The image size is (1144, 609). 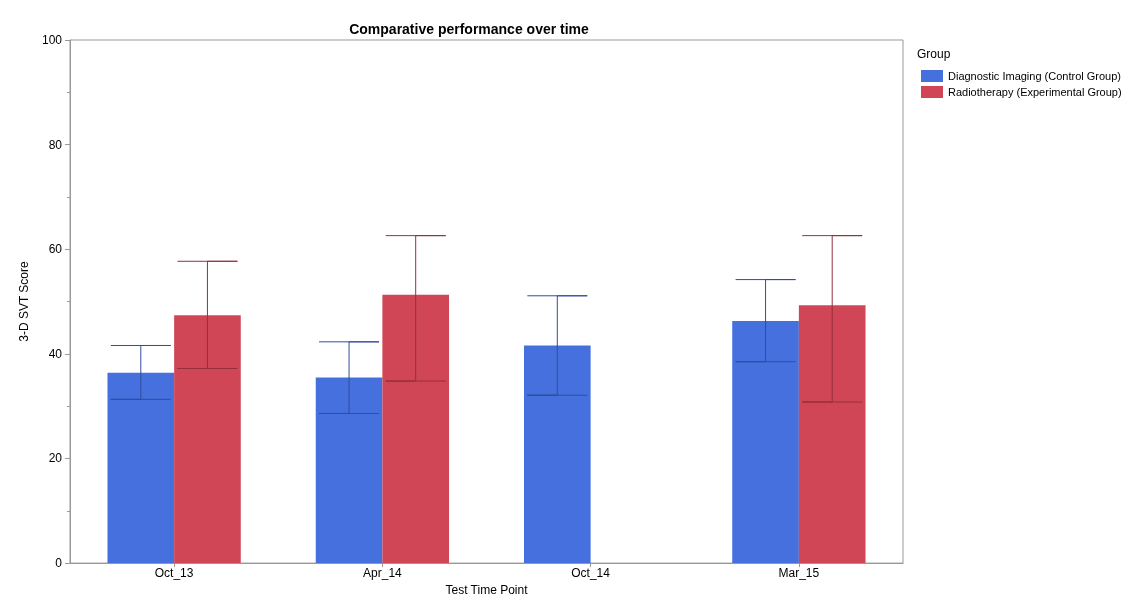 What do you see at coordinates (1035, 76) in the screenshot?
I see `legend-label: Diagnostic Imaging (Control Group)` at bounding box center [1035, 76].